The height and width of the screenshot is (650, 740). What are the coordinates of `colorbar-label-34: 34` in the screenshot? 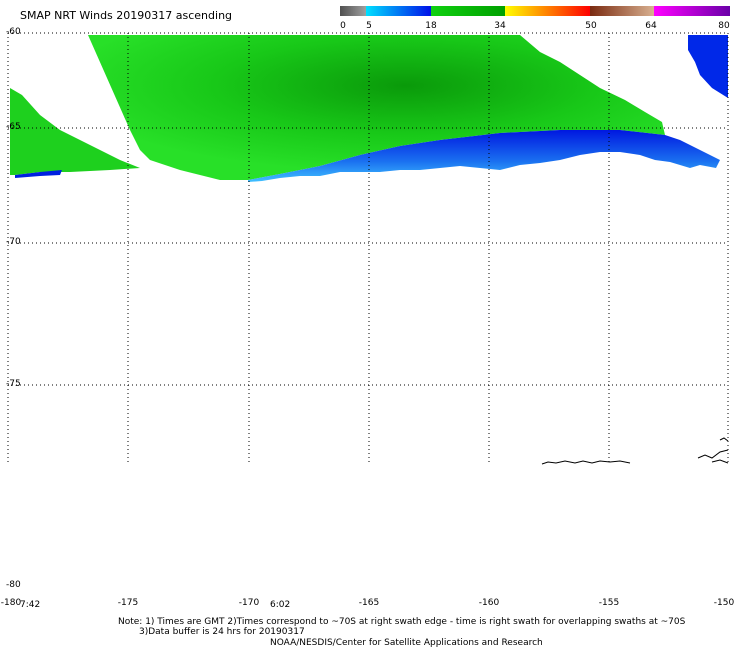 It's located at (500, 26).